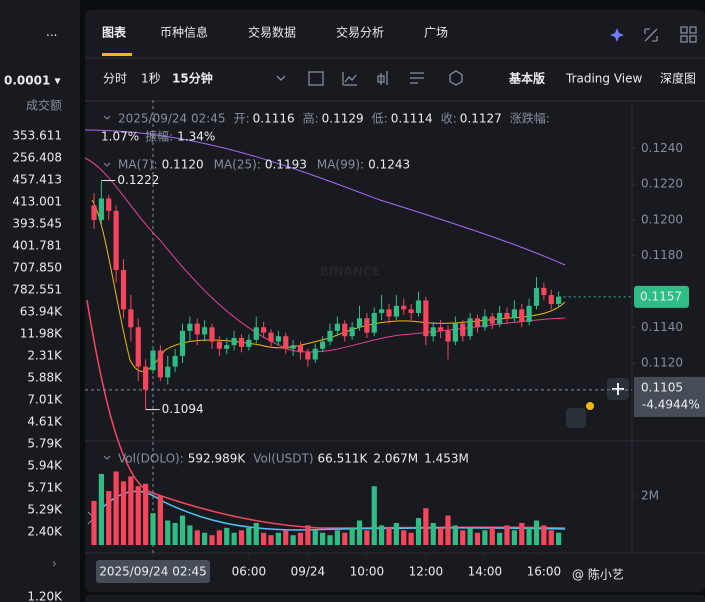 The width and height of the screenshot is (705, 602). Describe the element at coordinates (40, 301) in the screenshot. I see `sidebar` at that location.